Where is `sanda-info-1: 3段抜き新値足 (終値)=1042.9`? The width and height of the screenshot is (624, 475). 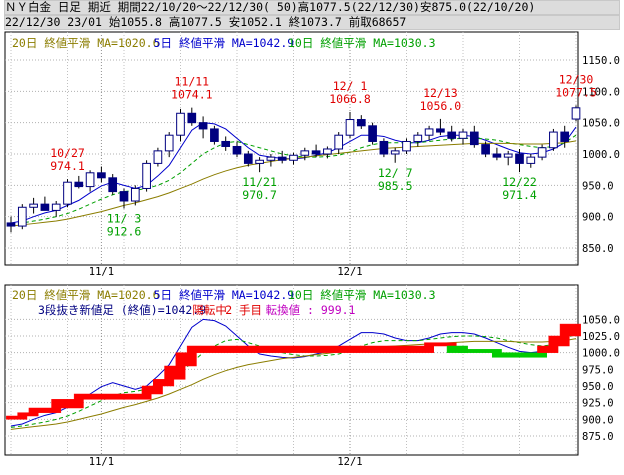
sanda-info-1: 3段抜き新値足 (終値)=1042.9 is located at coordinates (122, 310).